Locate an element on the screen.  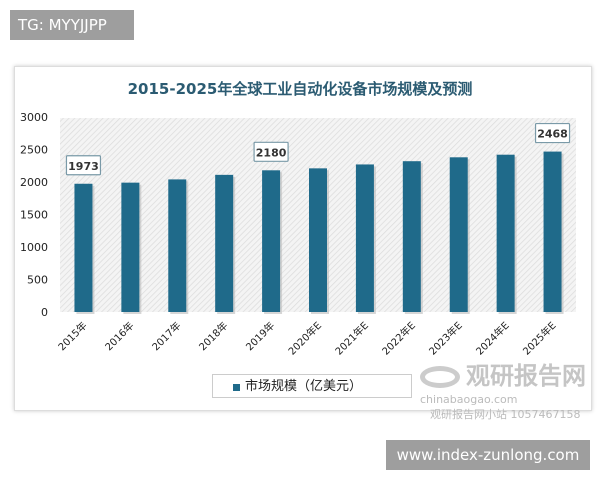
legend-label: 市场规模（亿美元） is located at coordinates (304, 386).